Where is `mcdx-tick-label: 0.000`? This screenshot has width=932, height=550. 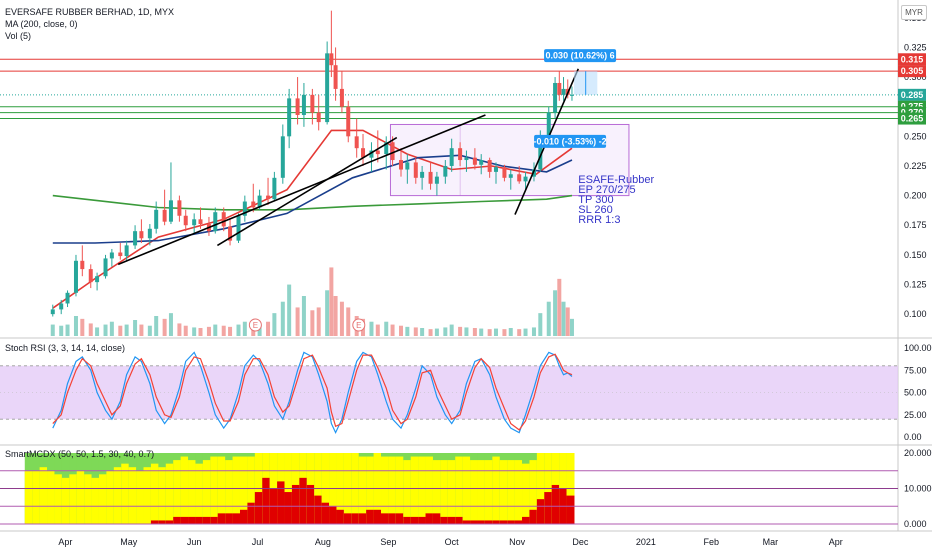
mcdx-tick-label: 0.000 is located at coordinates (915, 524).